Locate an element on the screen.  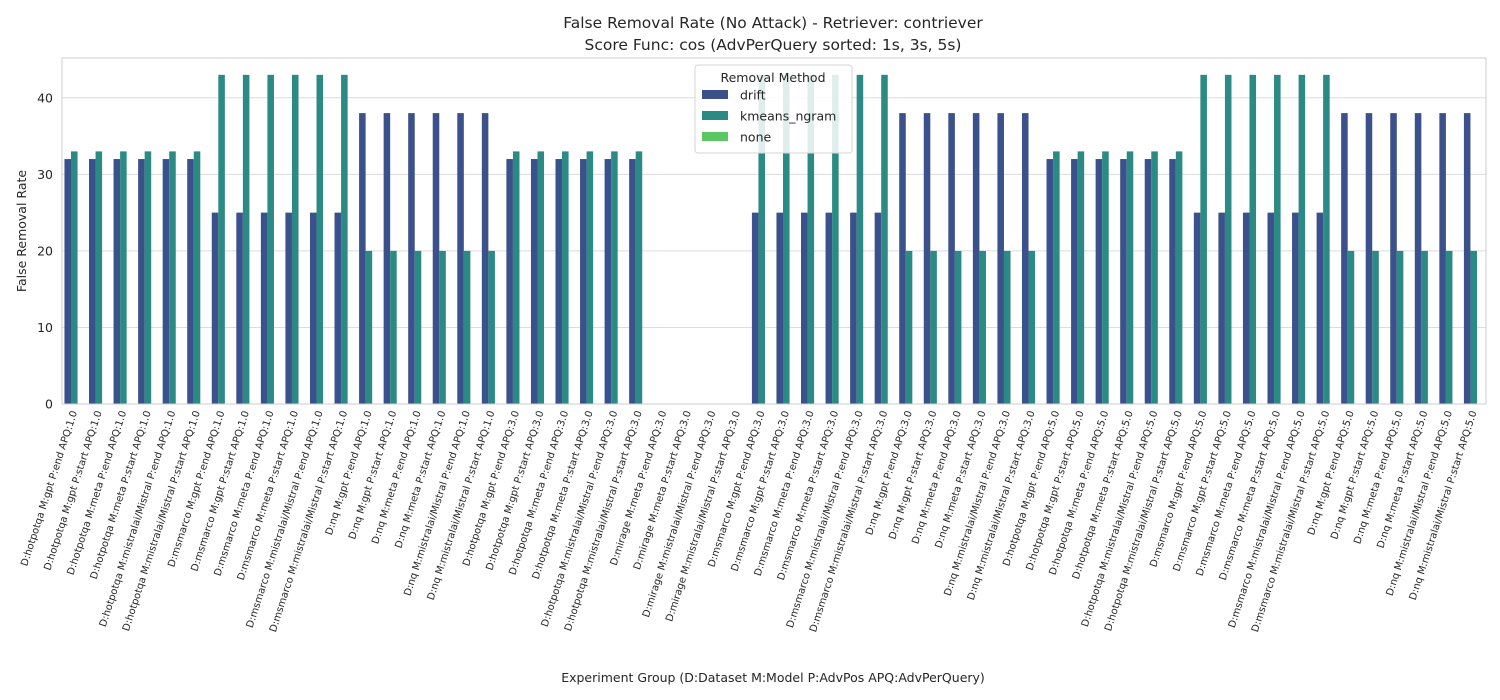
y-tick-label: 20 is located at coordinates (45, 250).